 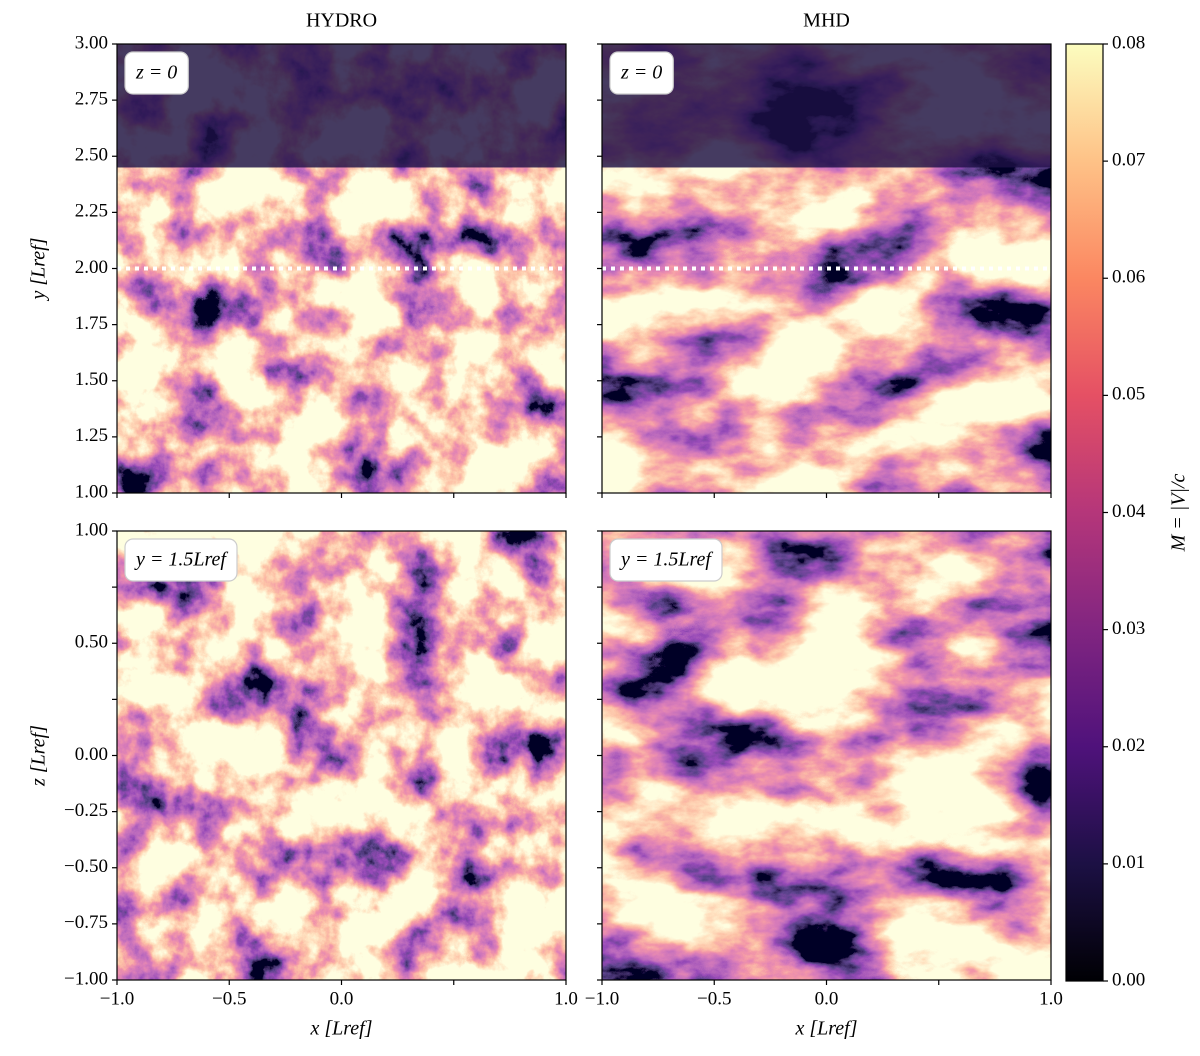 I want to click on colorbar-tick-label: 0.04, so click(x=1129, y=511).